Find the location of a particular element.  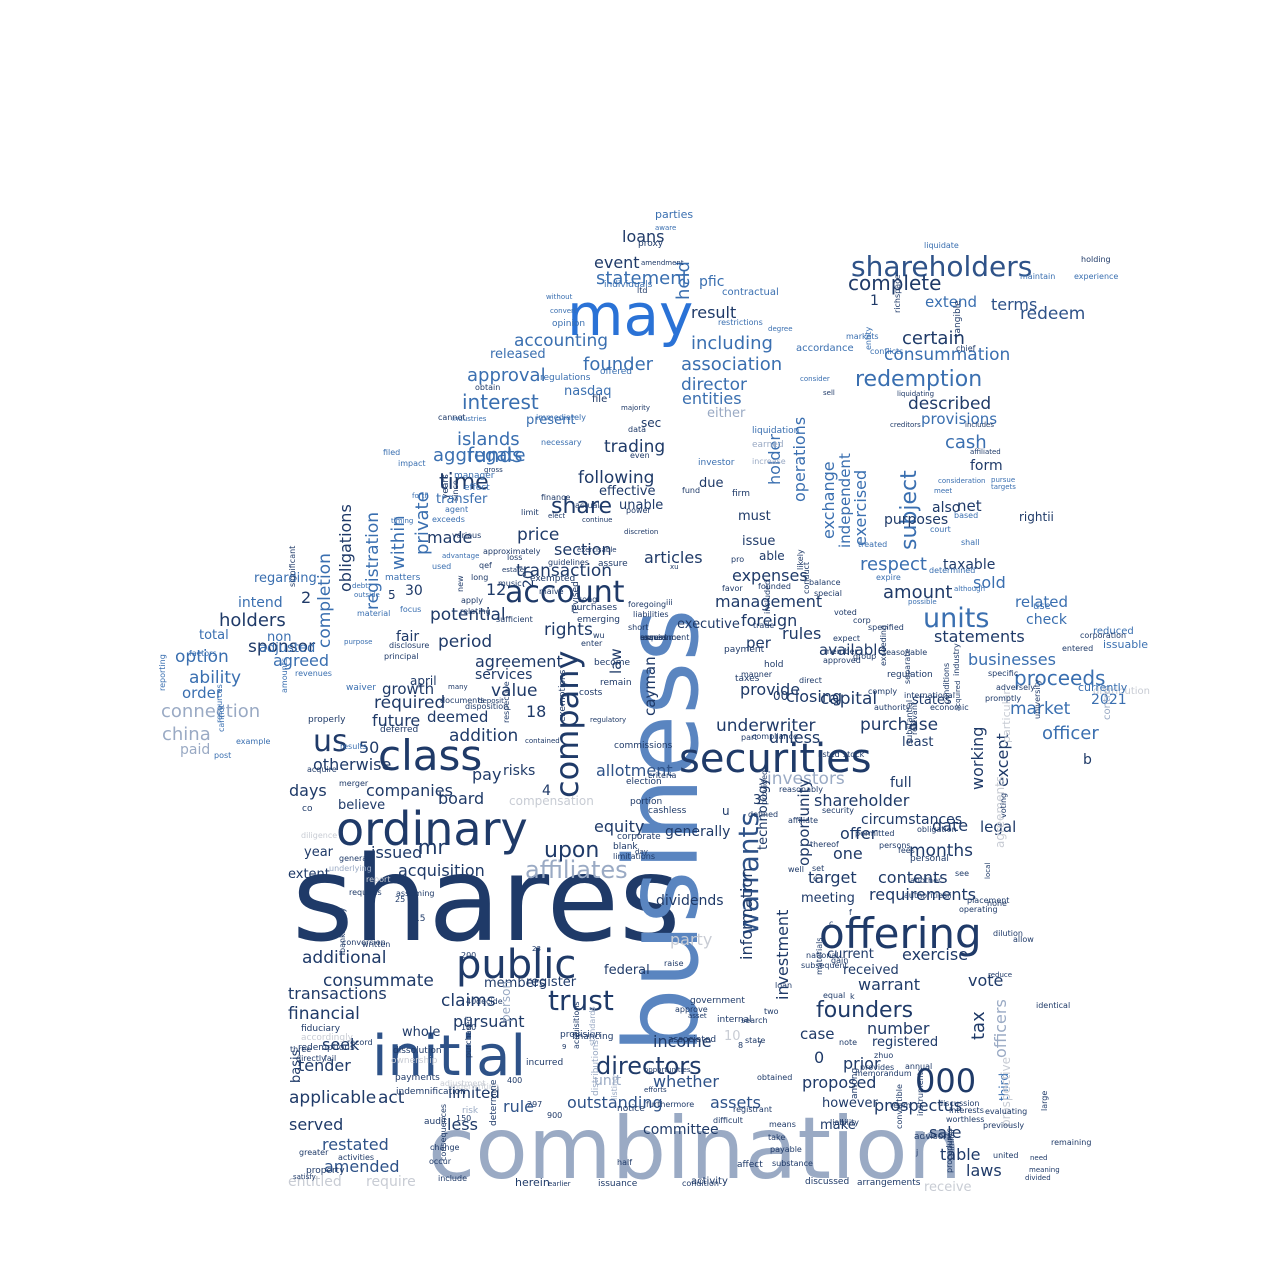

word-469: annual is located at coordinates (918, 1066).